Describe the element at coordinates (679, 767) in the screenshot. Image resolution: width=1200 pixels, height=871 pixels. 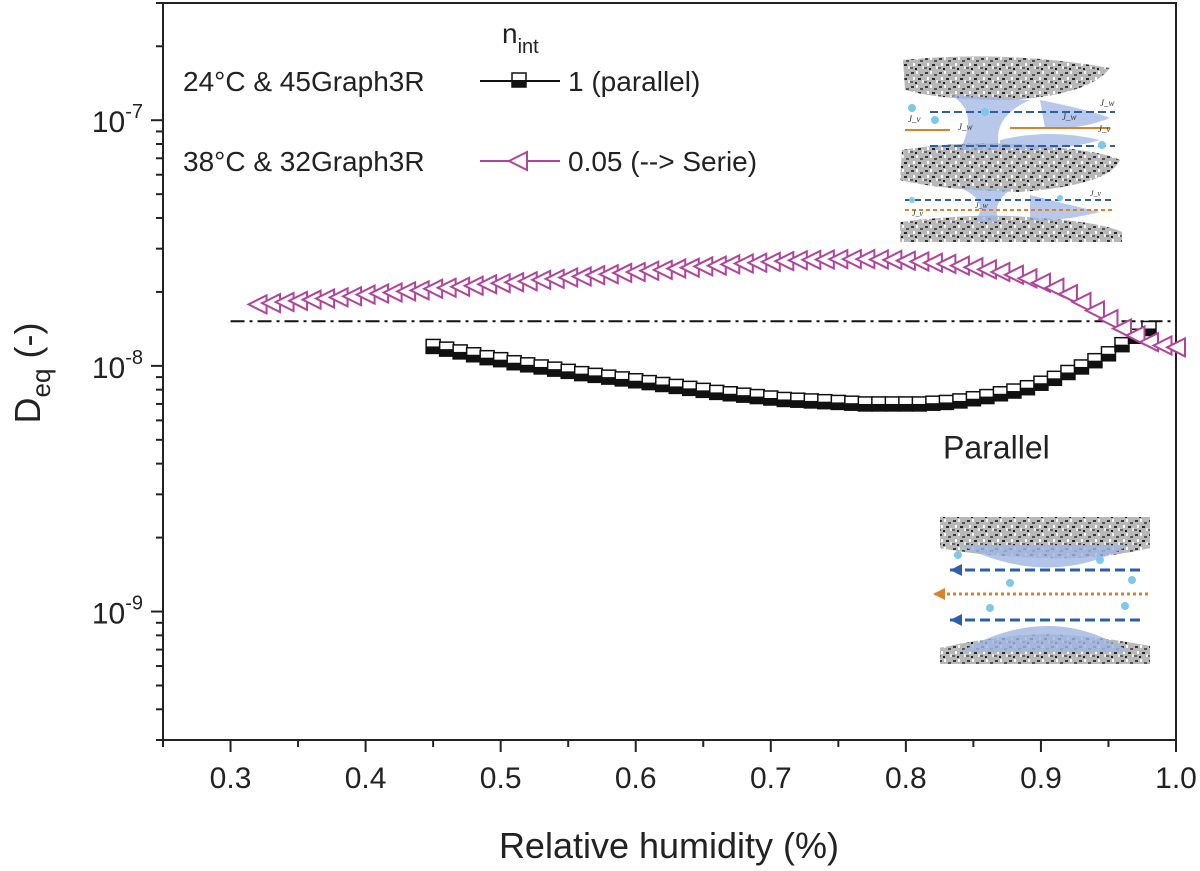
I see `x-axis: 0.3 0.4 0.5 0.6 0.7 0.8 0.9 1.0` at that location.